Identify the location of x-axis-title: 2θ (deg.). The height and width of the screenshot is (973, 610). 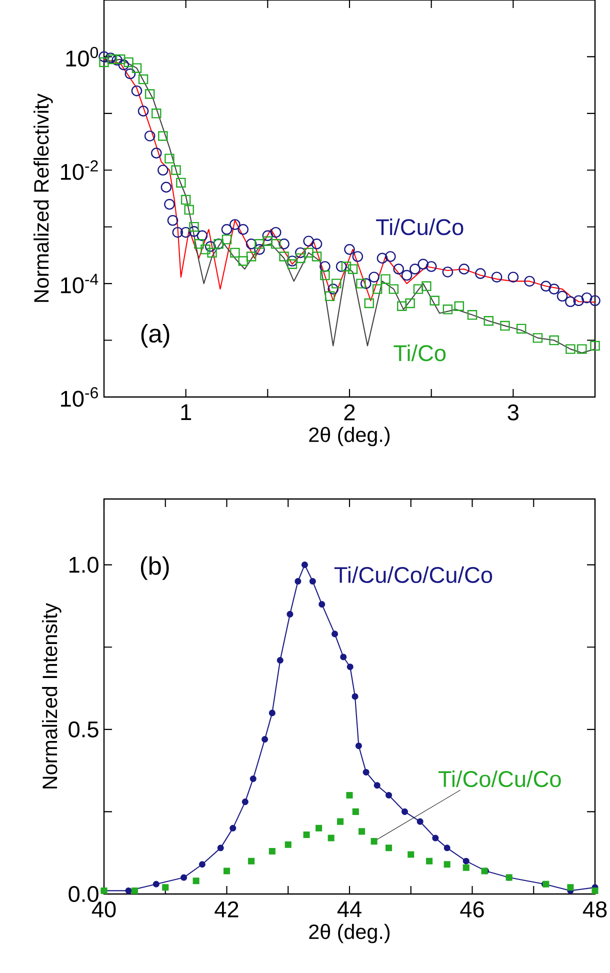
(349, 436).